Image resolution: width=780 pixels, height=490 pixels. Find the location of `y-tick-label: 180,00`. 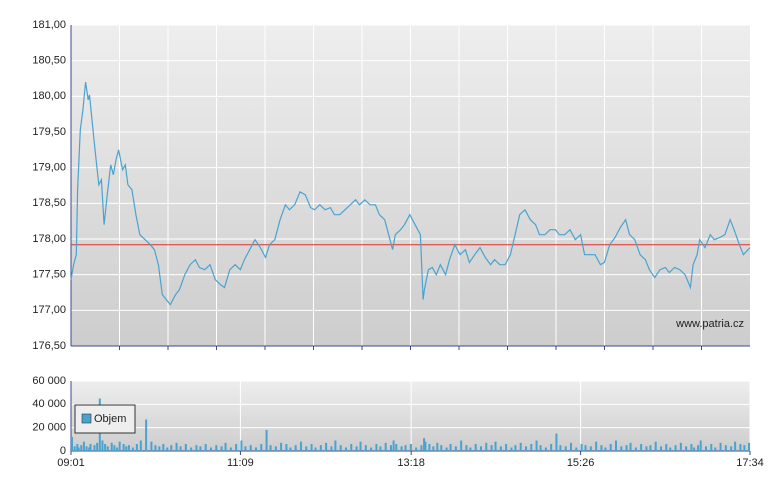

y-tick-label: 180,00 is located at coordinates (49, 96).